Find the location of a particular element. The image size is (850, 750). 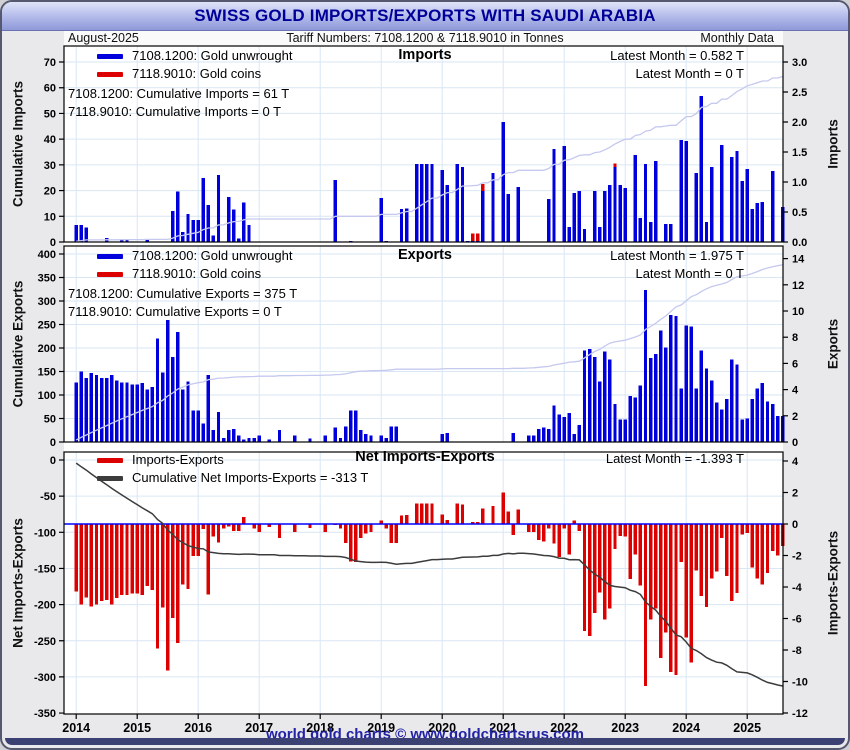

left-tick-label: 40 is located at coordinates (50, 140).